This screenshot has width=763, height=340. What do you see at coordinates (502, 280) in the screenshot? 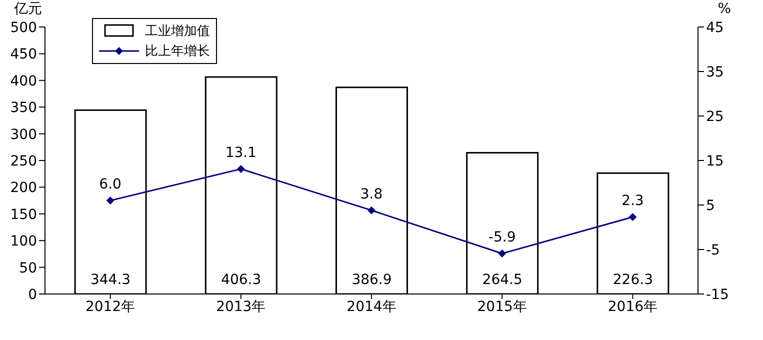
I see `data-label: 264.5` at bounding box center [502, 280].